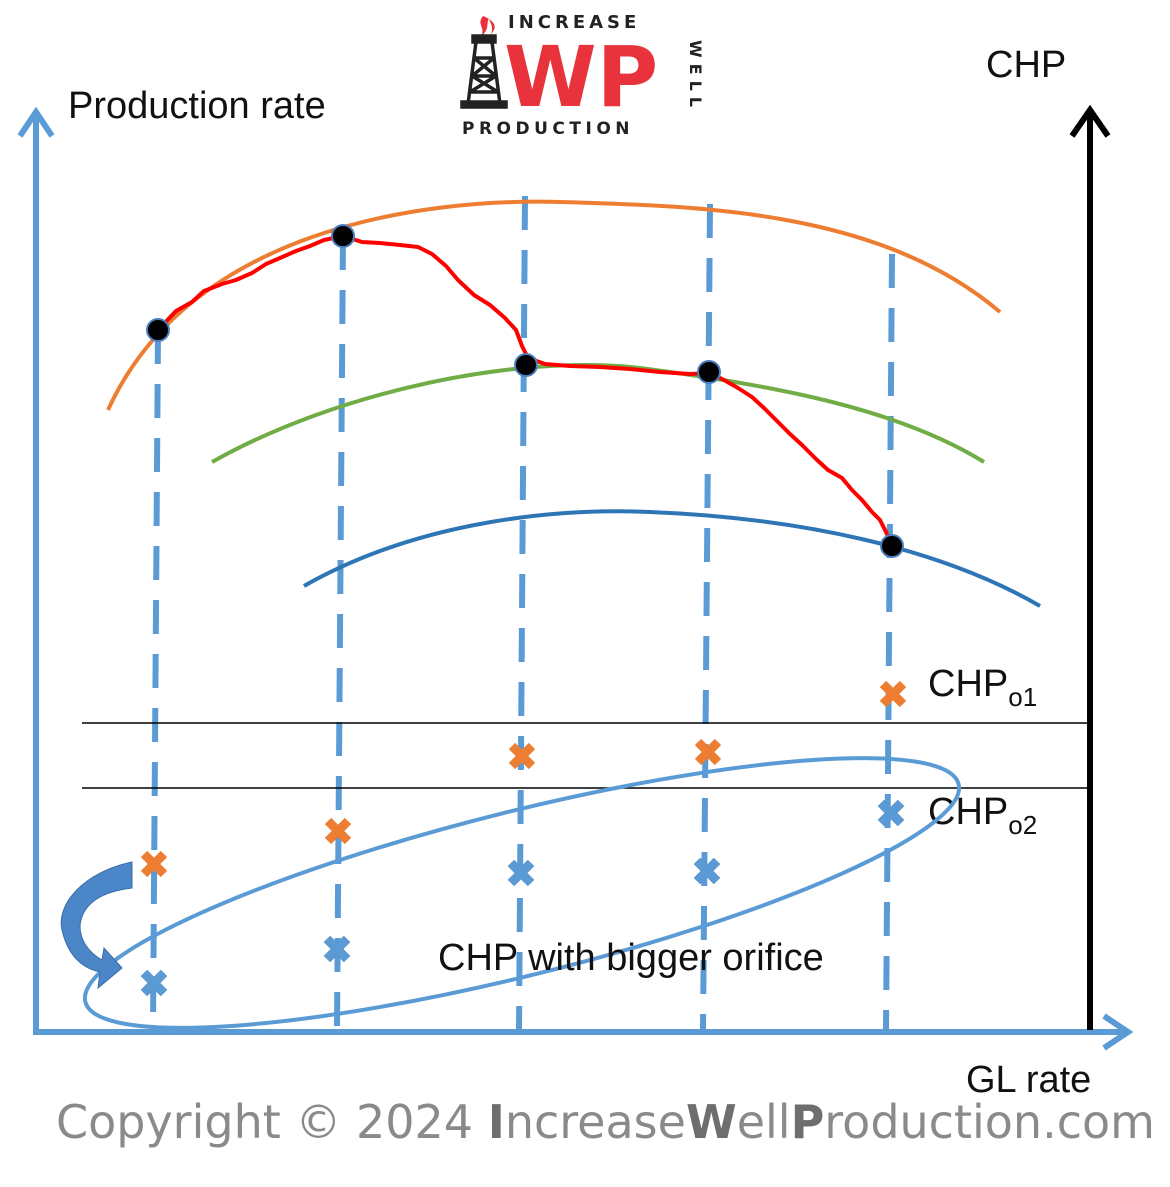 The height and width of the screenshot is (1187, 1170). Describe the element at coordinates (1090, 567) in the screenshot. I see `right-chp-axis` at that location.